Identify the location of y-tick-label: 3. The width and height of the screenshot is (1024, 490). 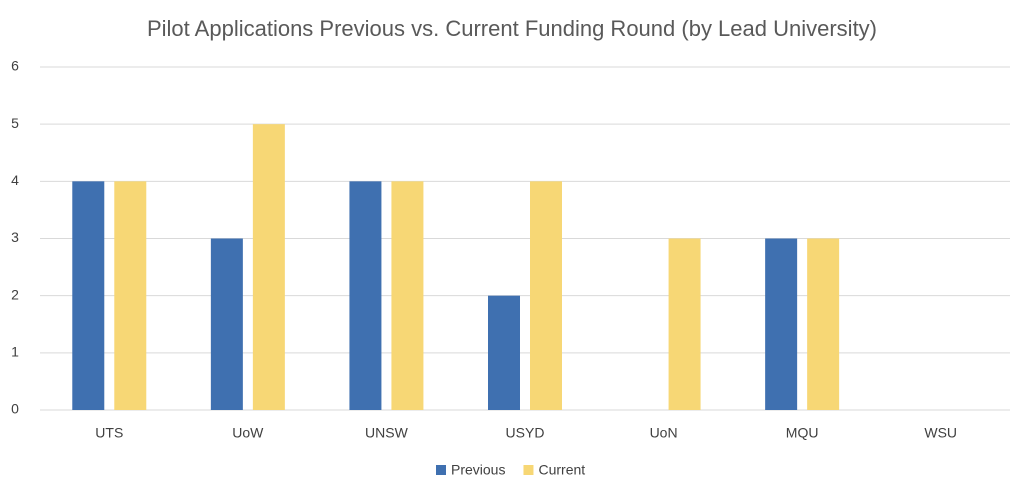
(15, 237).